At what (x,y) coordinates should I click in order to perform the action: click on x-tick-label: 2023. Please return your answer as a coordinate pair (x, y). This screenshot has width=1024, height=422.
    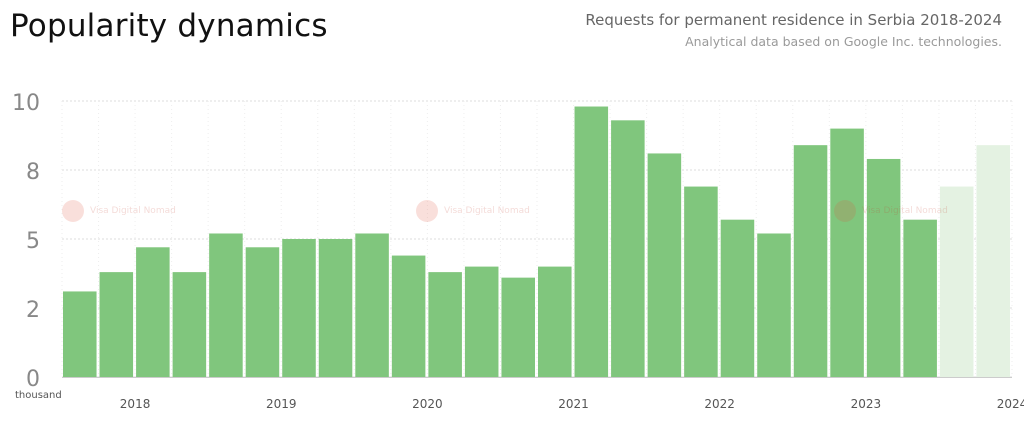
    Looking at the image, I should click on (866, 404).